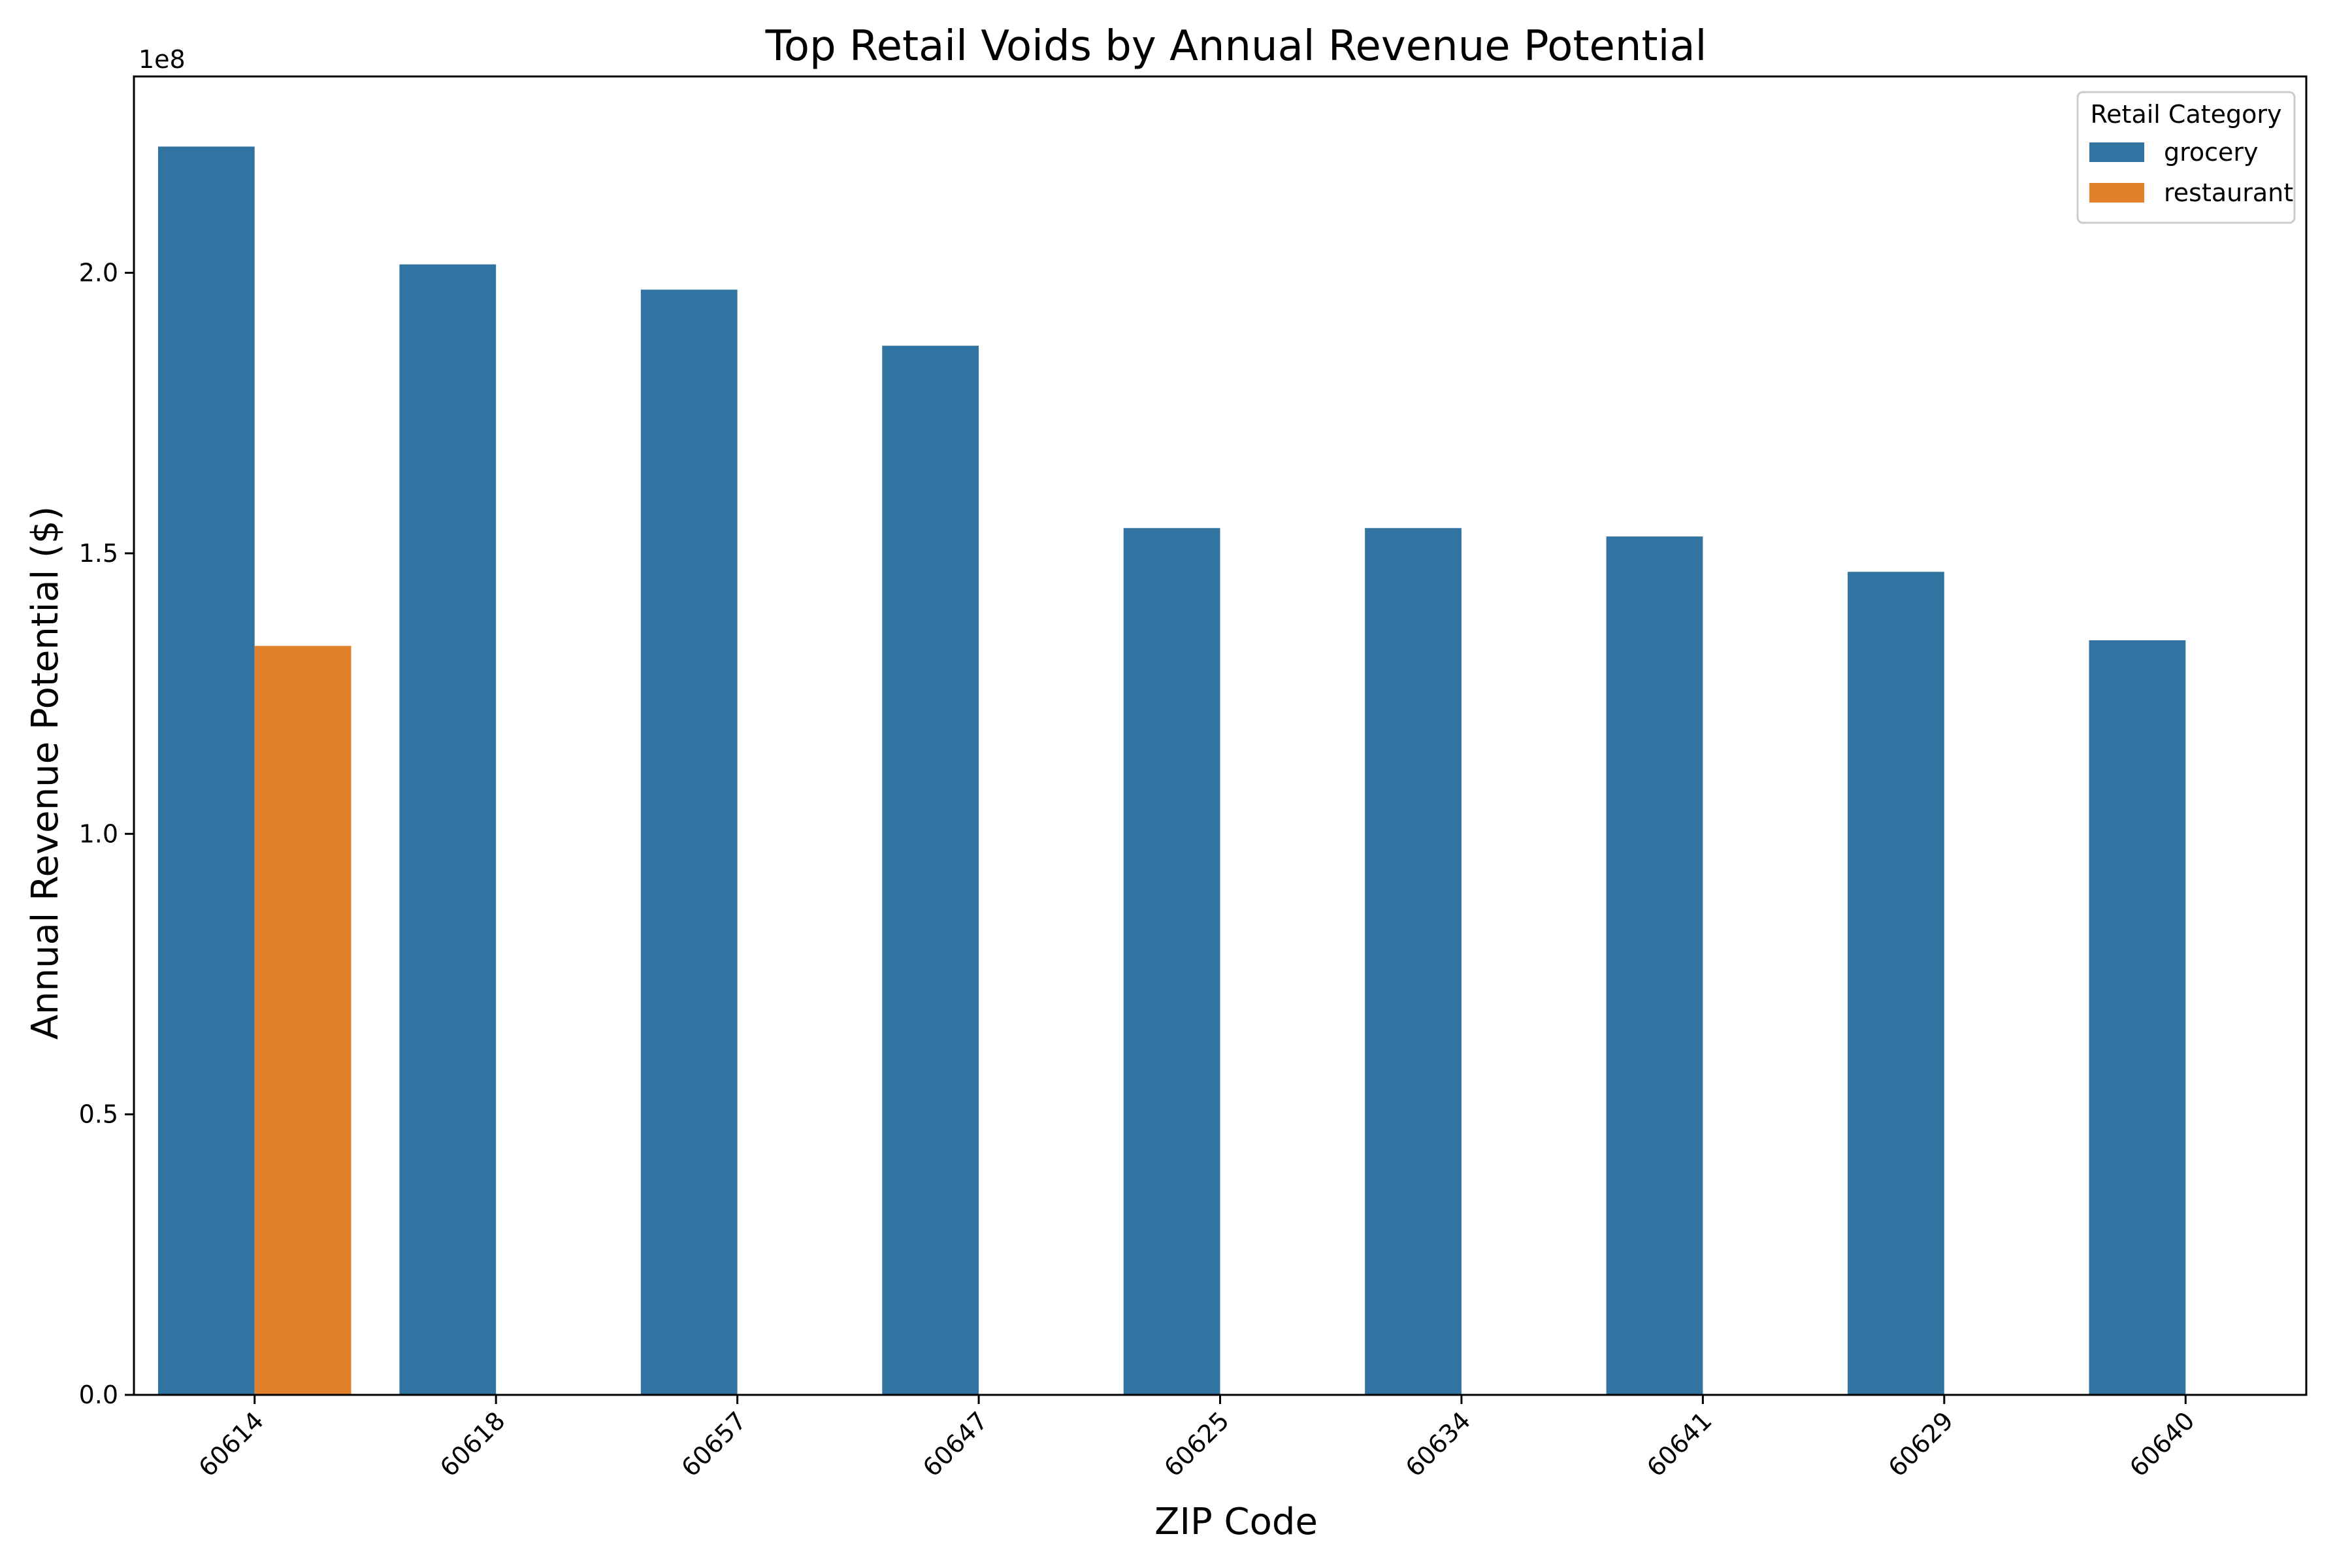 The width and height of the screenshot is (2352, 1568). Describe the element at coordinates (231, 1444) in the screenshot. I see `x-tick-label: 60614` at that location.